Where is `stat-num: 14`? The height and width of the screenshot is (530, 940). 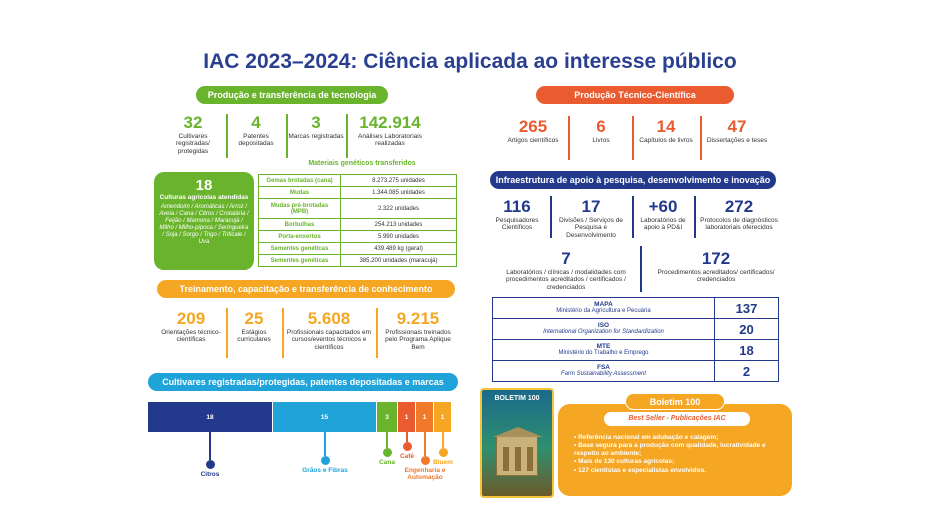 stat-num: 14 is located at coordinates (666, 126).